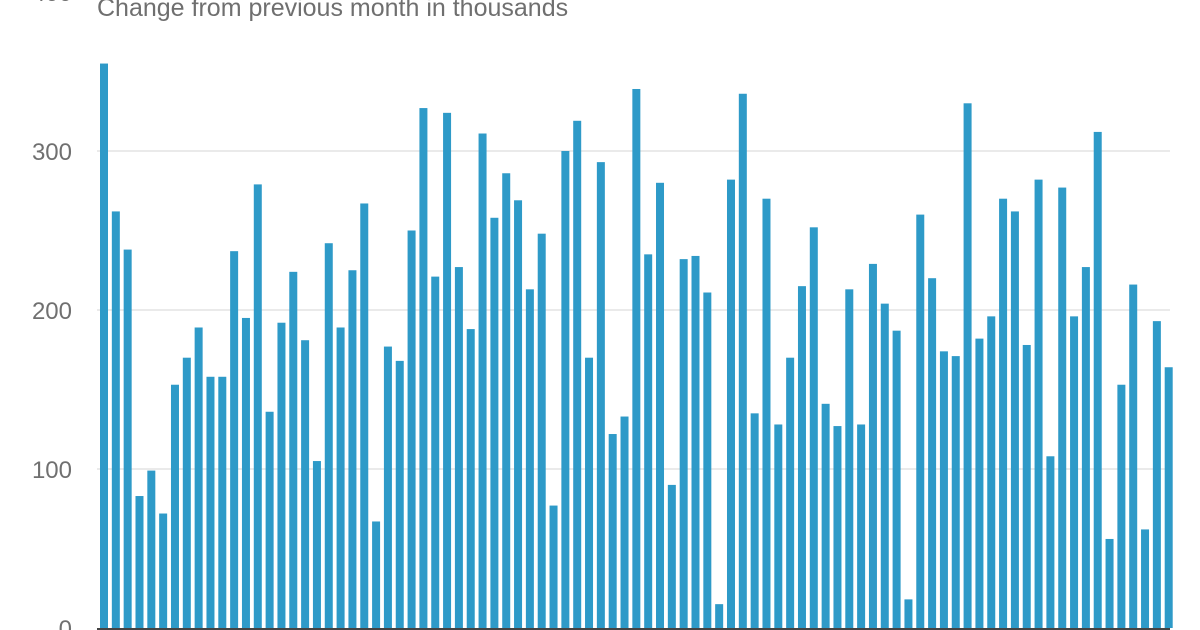 This screenshot has width=1200, height=630. Describe the element at coordinates (52, 152) in the screenshot. I see `y-tick-label: 300` at that location.